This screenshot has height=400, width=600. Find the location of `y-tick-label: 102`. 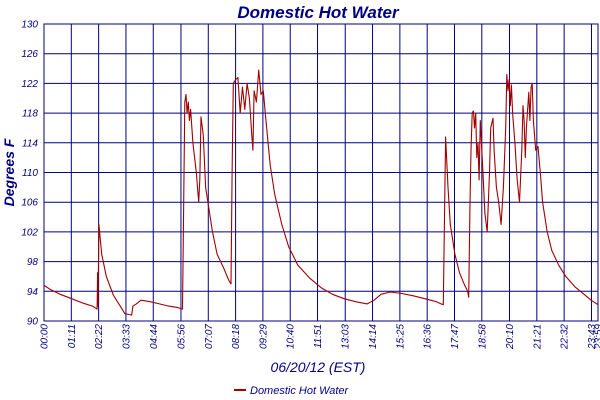

y-tick-label: 102 is located at coordinates (29, 232).